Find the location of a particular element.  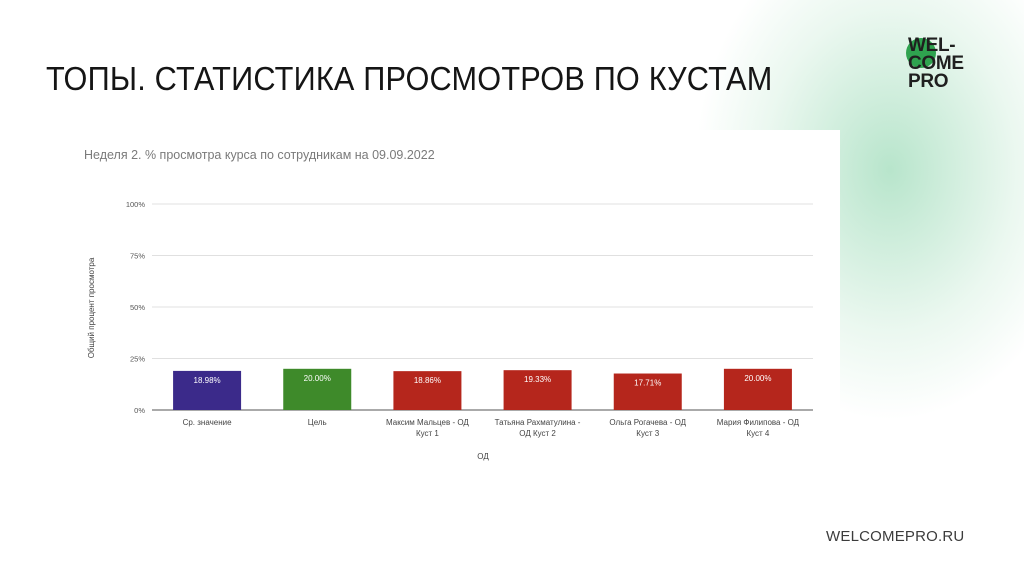

x-tick-label-line: Куст 1 is located at coordinates (427, 433).